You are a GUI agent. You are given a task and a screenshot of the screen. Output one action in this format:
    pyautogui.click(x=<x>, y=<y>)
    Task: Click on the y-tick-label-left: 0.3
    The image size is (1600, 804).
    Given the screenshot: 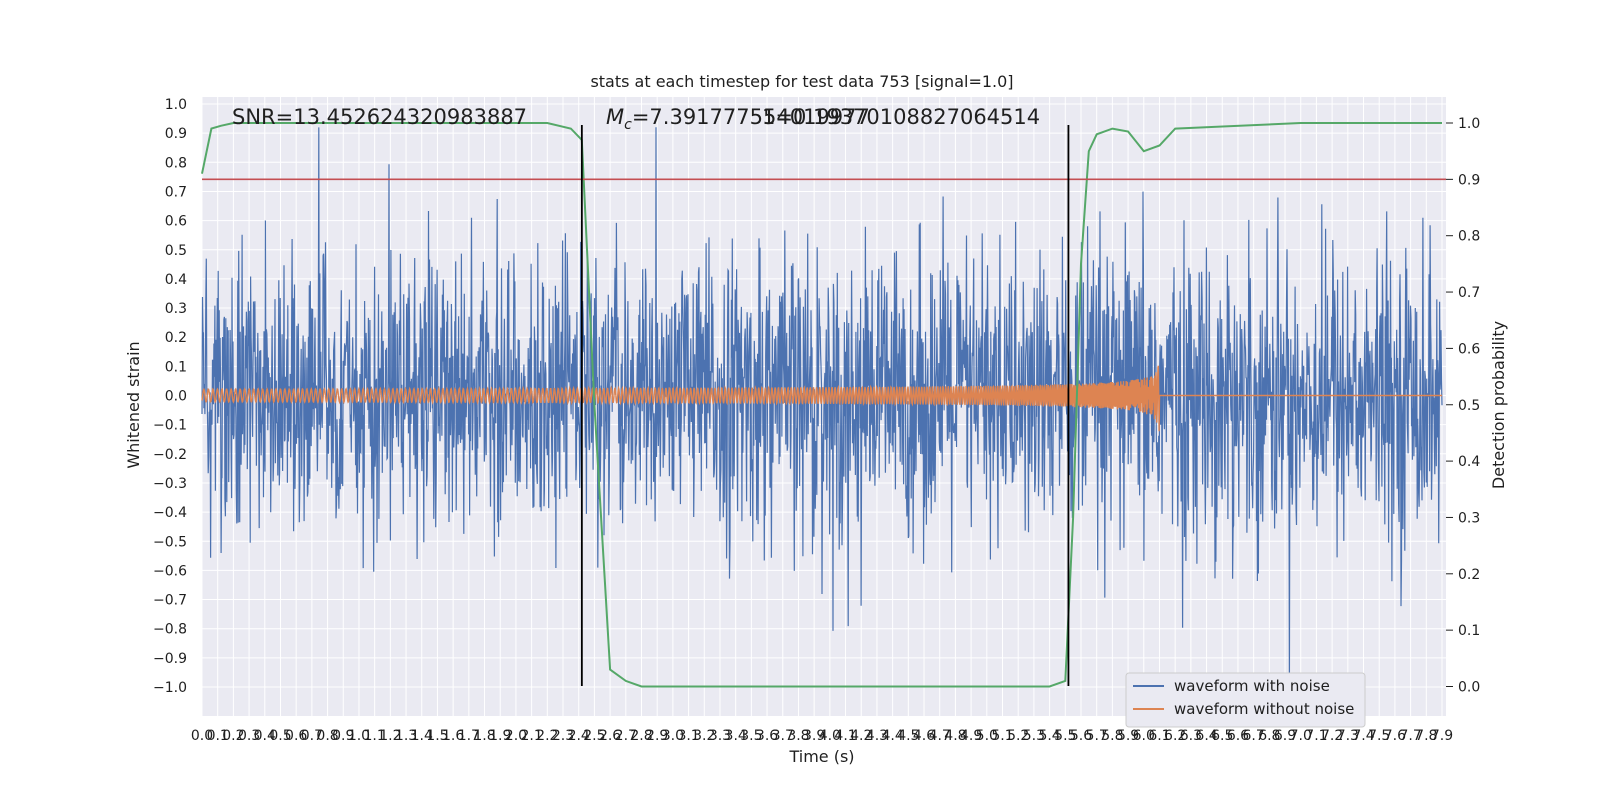 What is the action you would take?
    pyautogui.click(x=176, y=309)
    